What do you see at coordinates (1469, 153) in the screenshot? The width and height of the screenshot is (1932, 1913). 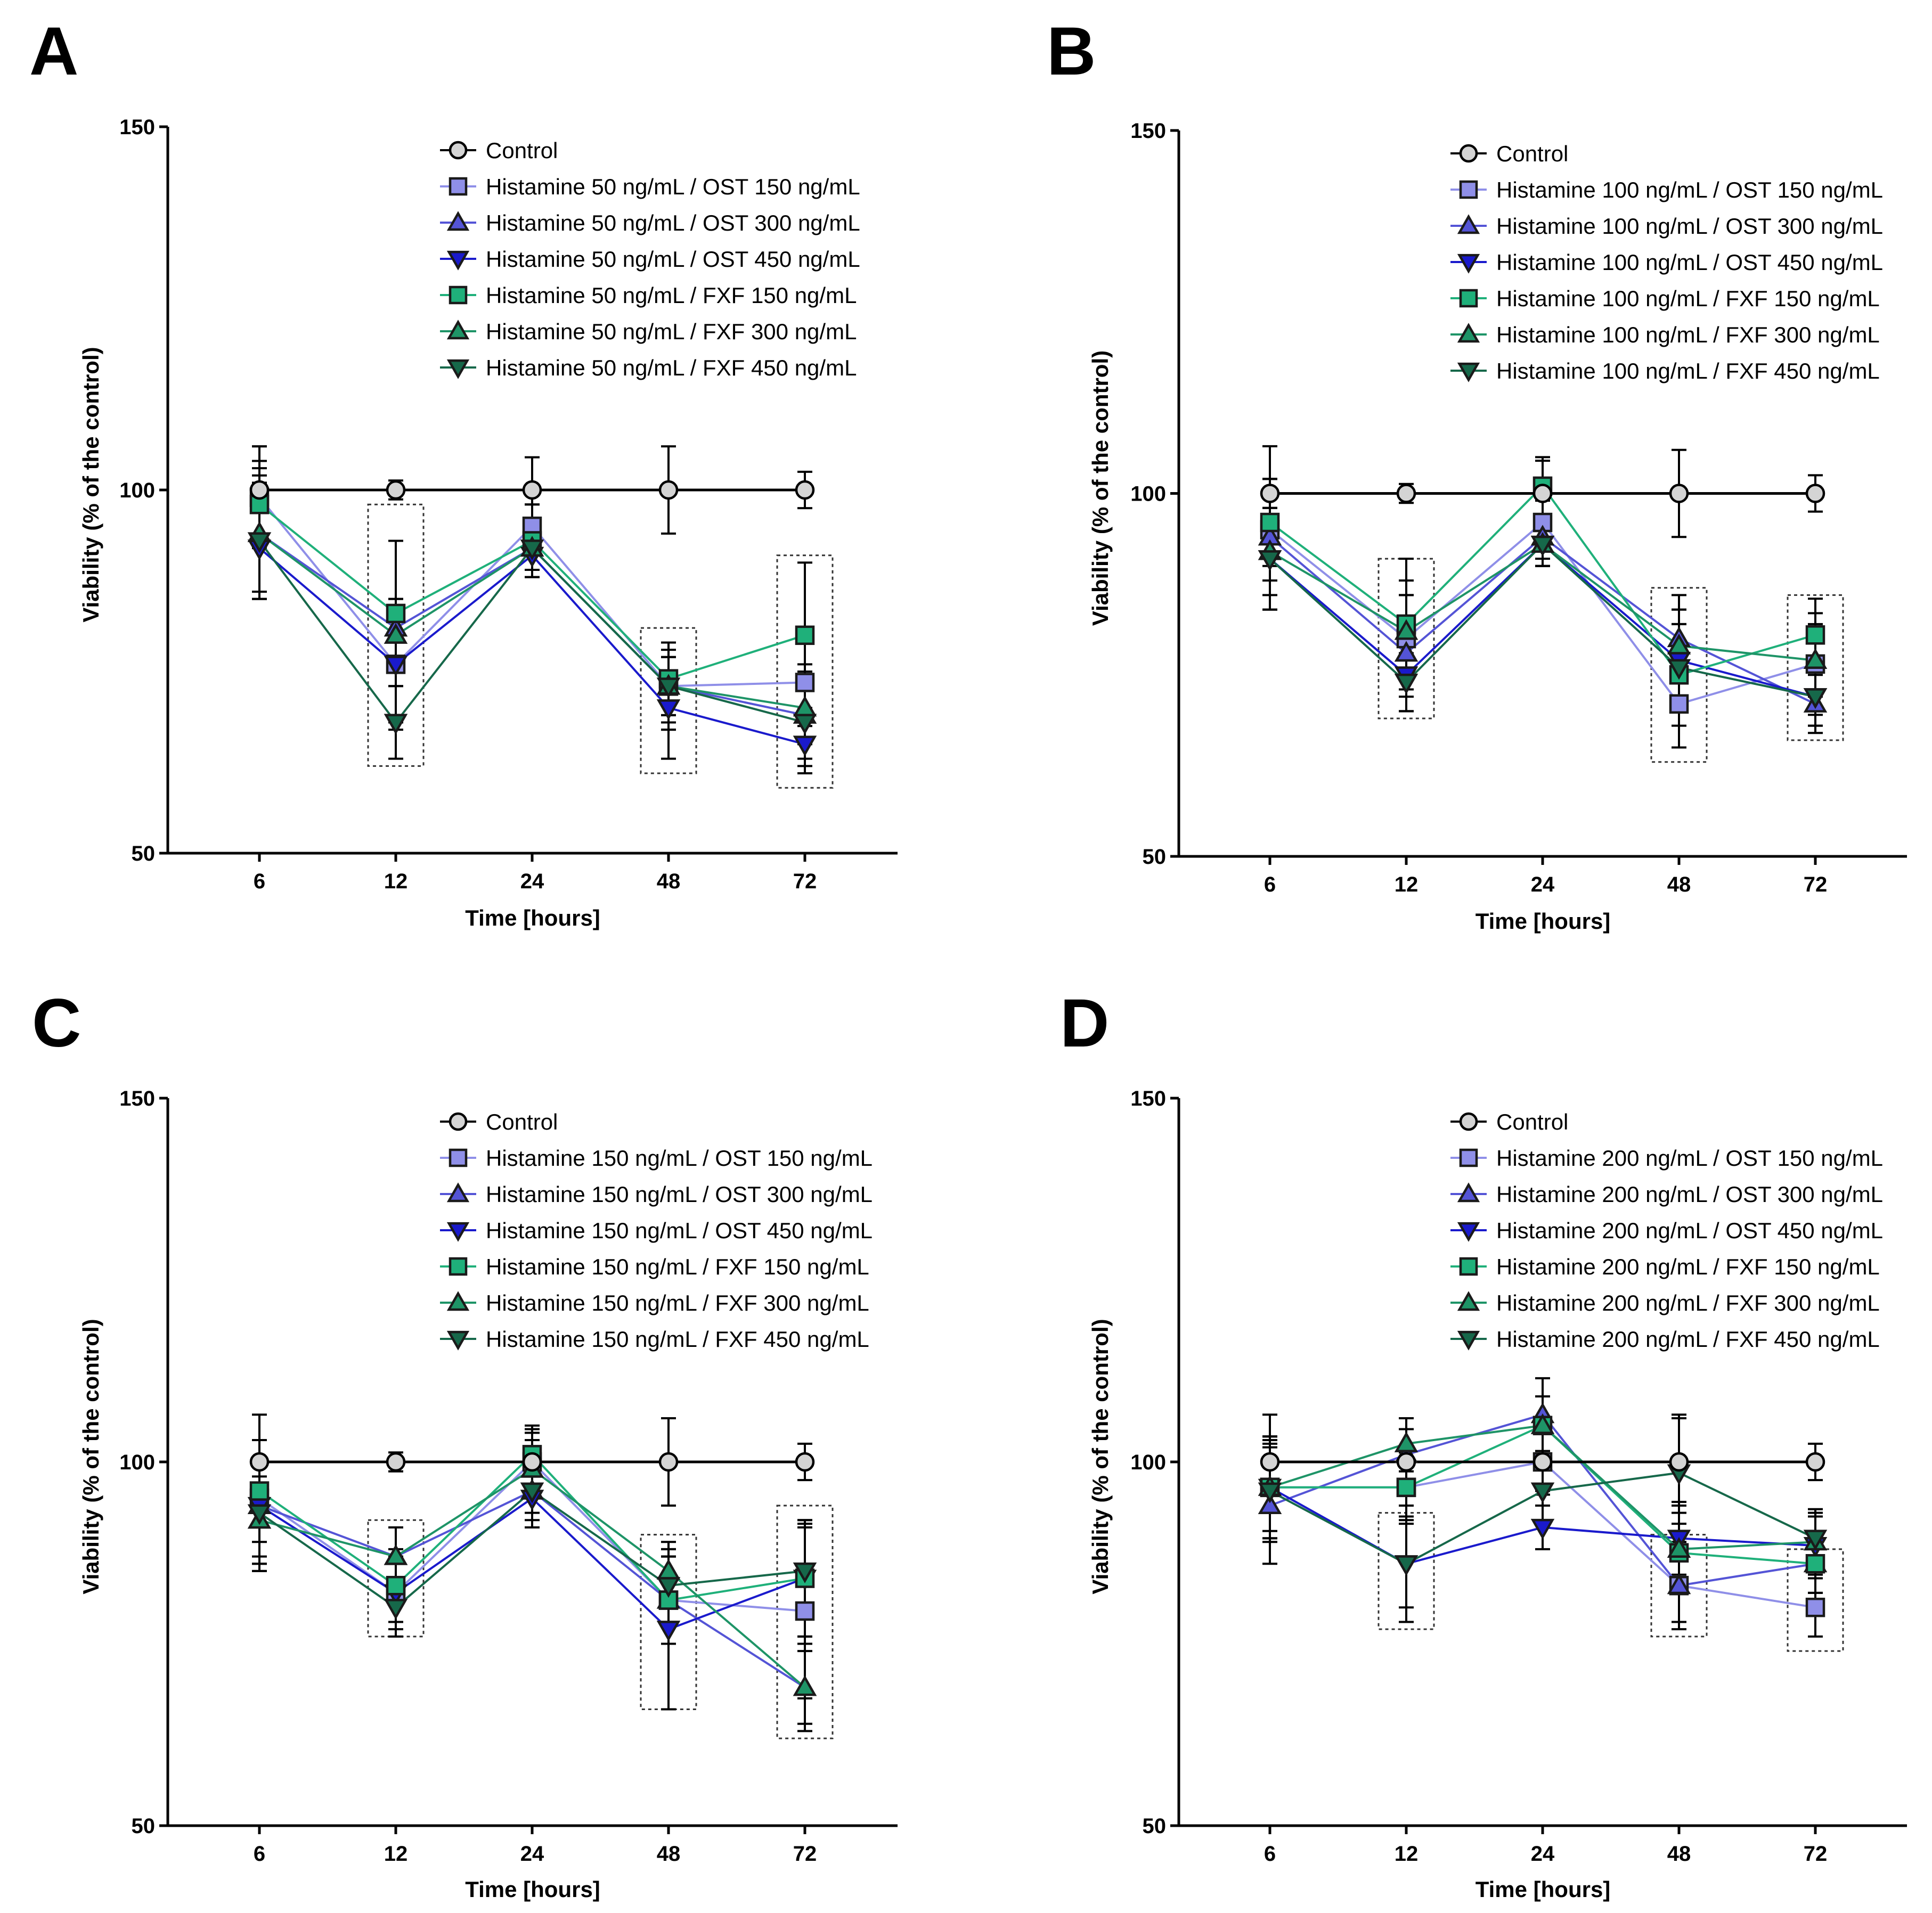 I see `legend-marker-control` at bounding box center [1469, 153].